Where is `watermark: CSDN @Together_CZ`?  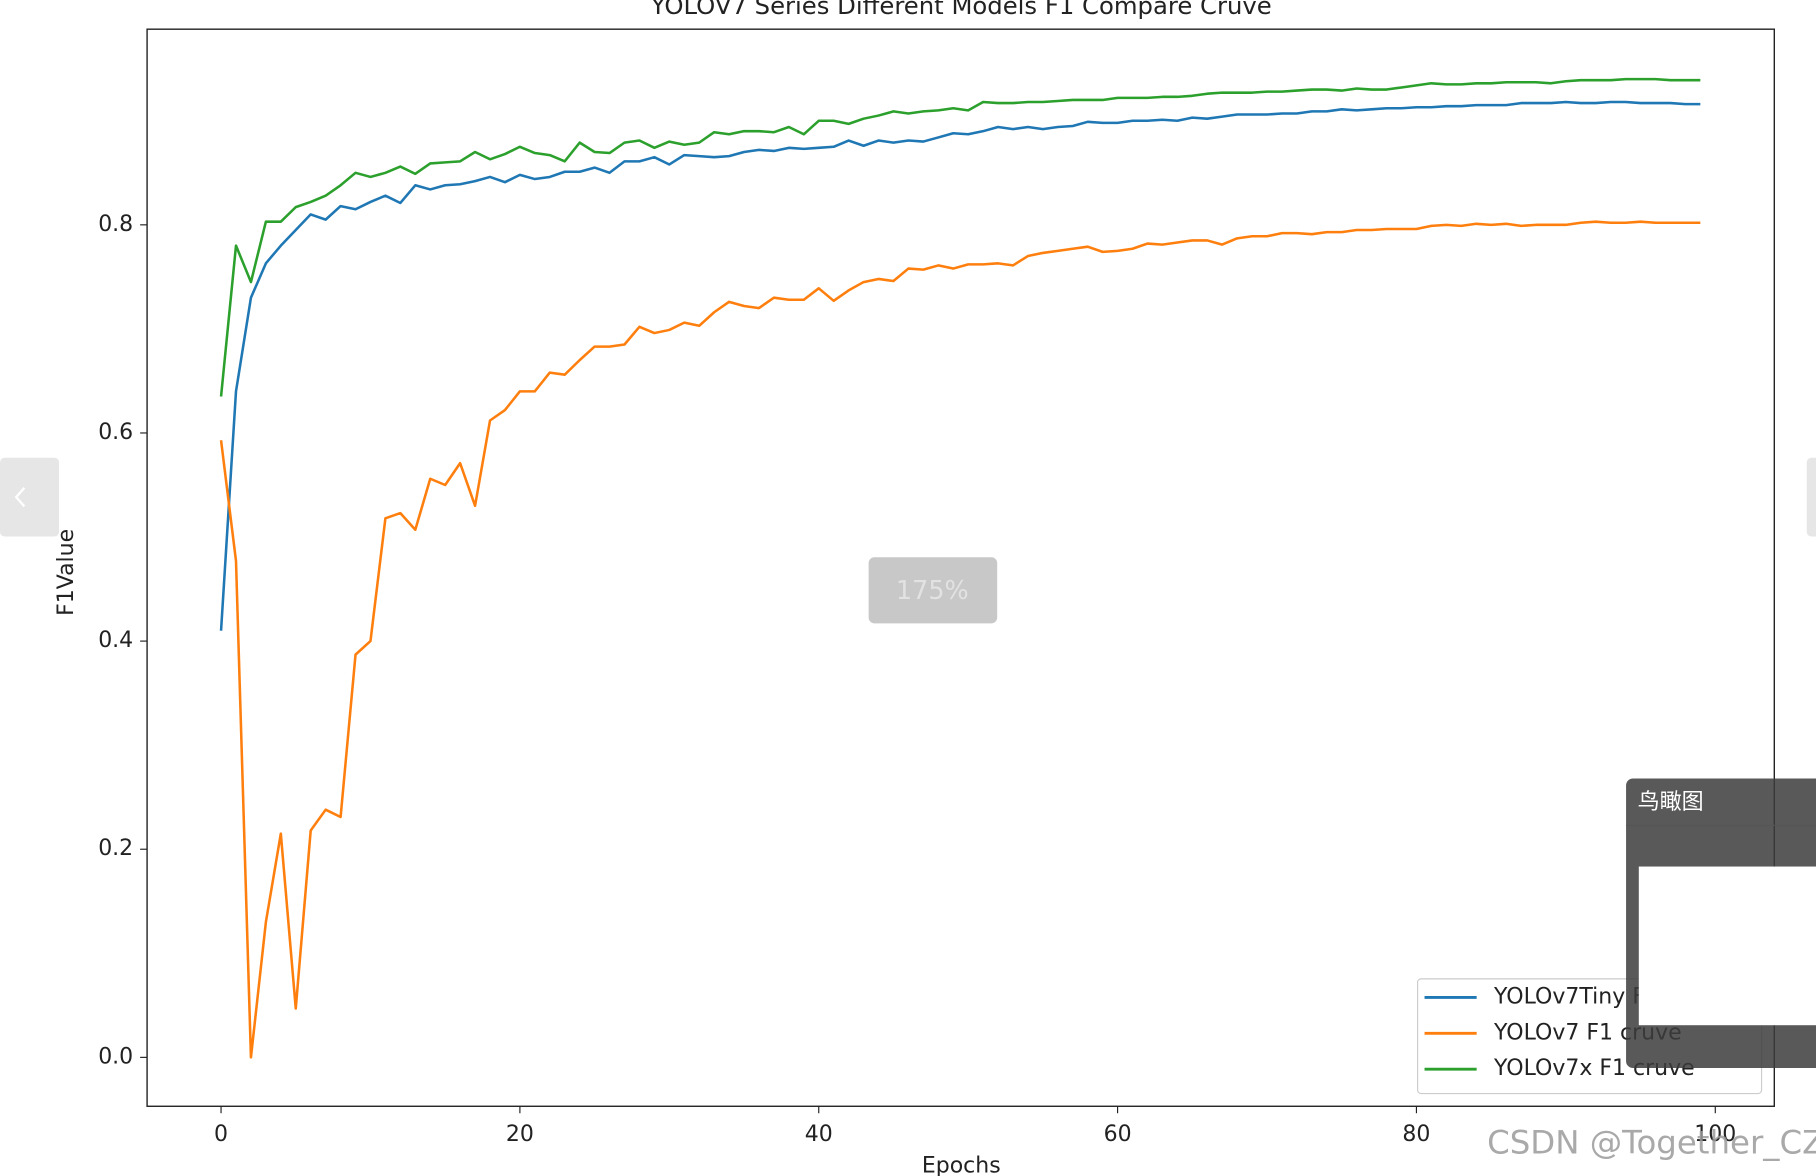
watermark: CSDN @Together_CZ is located at coordinates (1651, 1142).